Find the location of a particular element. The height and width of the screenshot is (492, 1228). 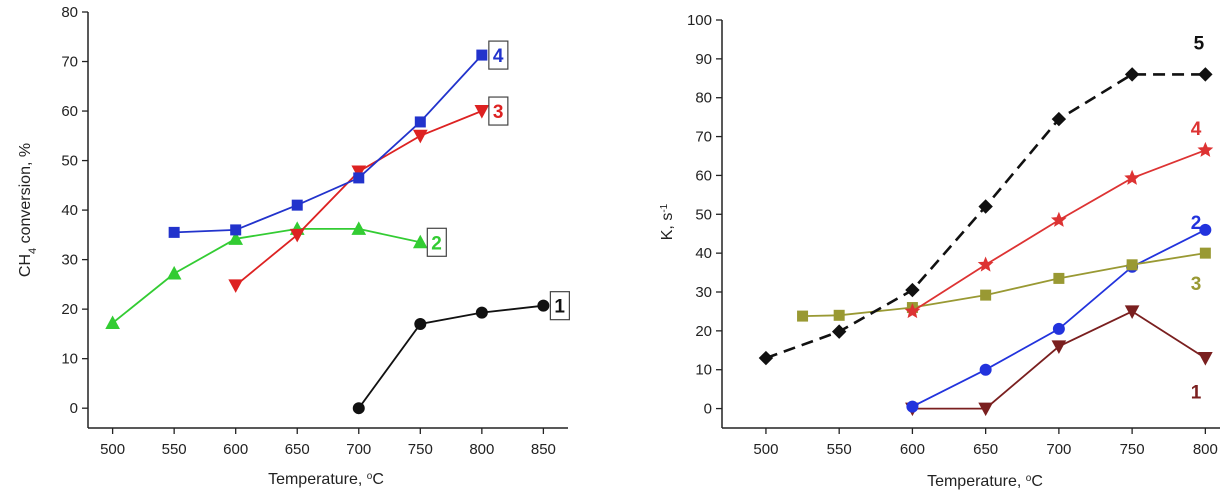

x-tick-label: 800 is located at coordinates (1205, 449).